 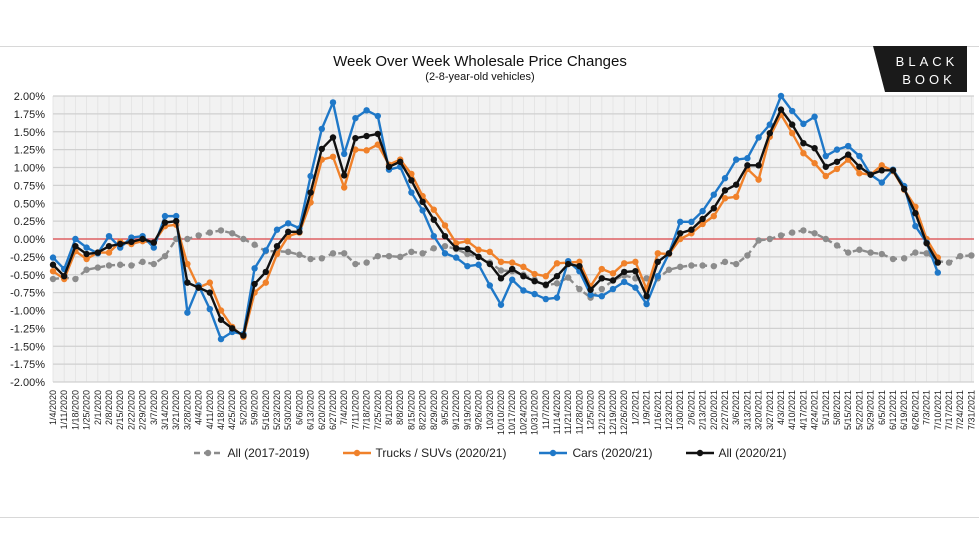 What do you see at coordinates (266, 410) in the screenshot?
I see `x-tick-label: 5/16/2020` at bounding box center [266, 410].